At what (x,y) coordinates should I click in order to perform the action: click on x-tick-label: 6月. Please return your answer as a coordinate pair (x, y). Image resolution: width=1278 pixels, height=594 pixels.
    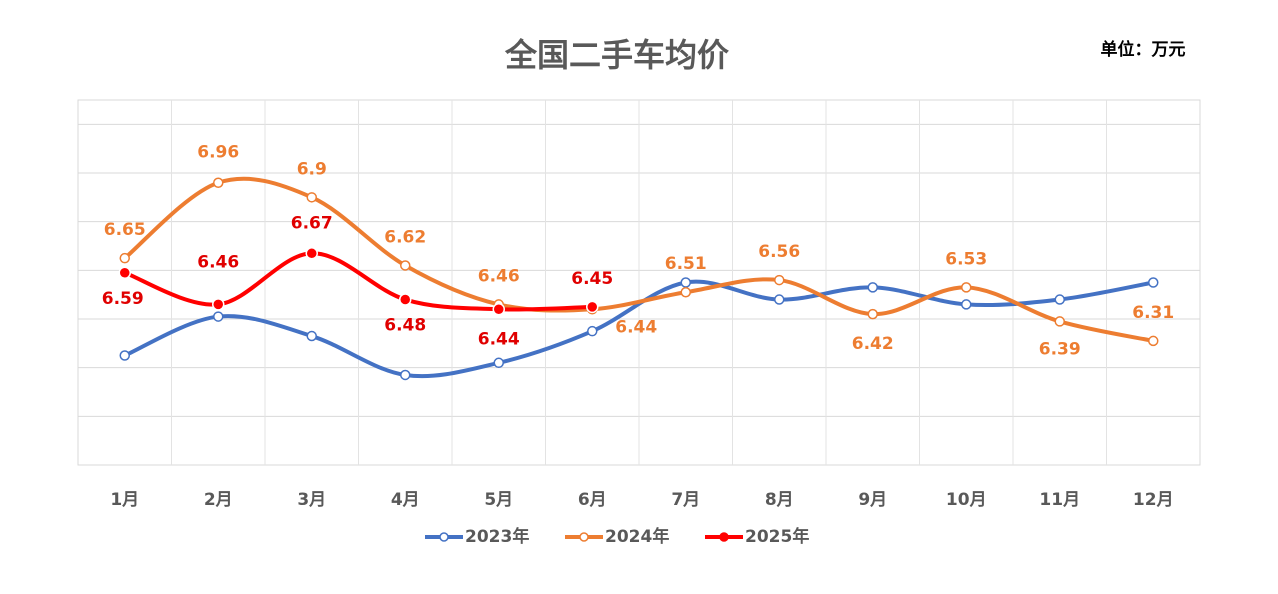
    Looking at the image, I should click on (592, 500).